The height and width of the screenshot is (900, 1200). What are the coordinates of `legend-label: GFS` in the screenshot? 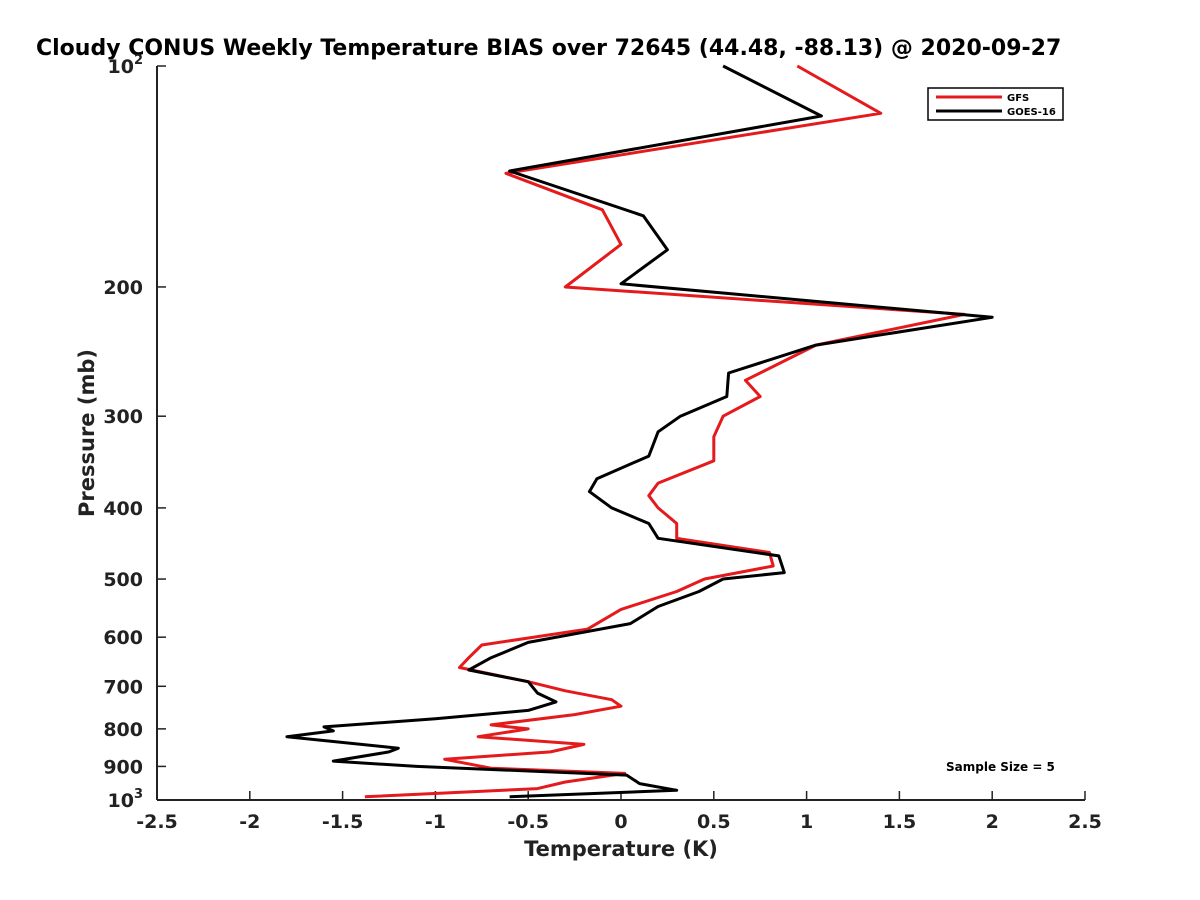 It's located at (1018, 98).